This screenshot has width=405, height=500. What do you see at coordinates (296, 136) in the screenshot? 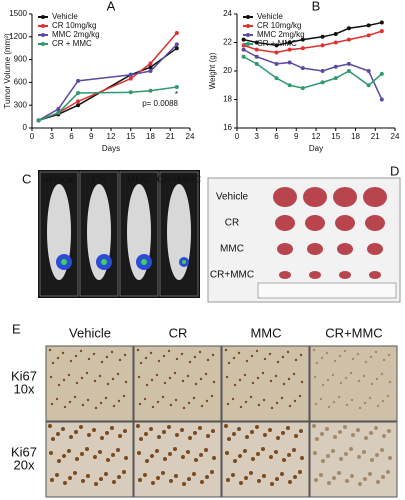
I see `x-tick-label: 9` at bounding box center [296, 136].